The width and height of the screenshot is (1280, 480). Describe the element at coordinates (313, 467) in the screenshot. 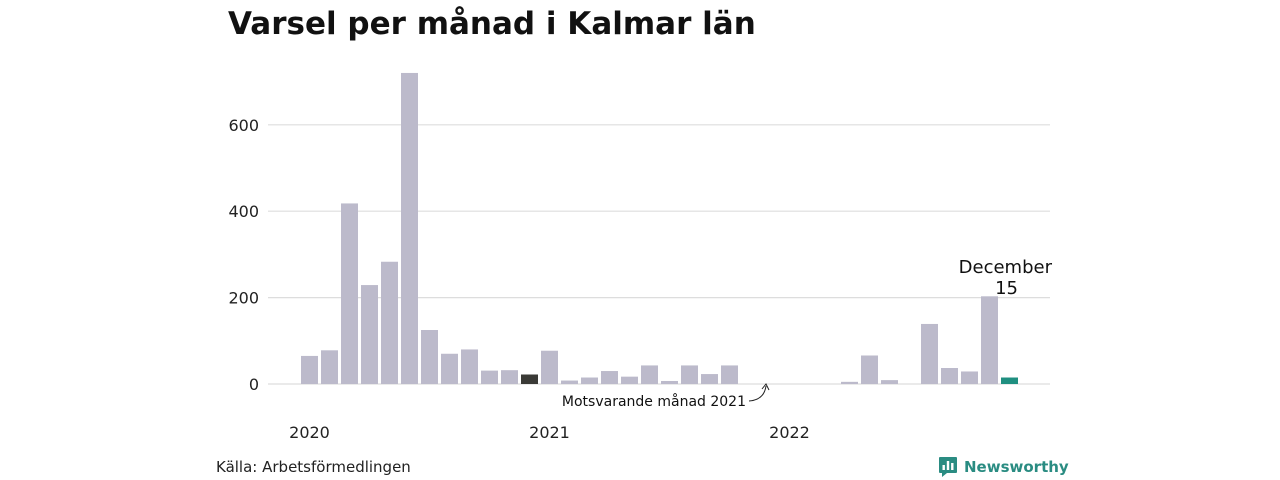

I see `source-note: Källa: Arbetsförmedlingen` at that location.